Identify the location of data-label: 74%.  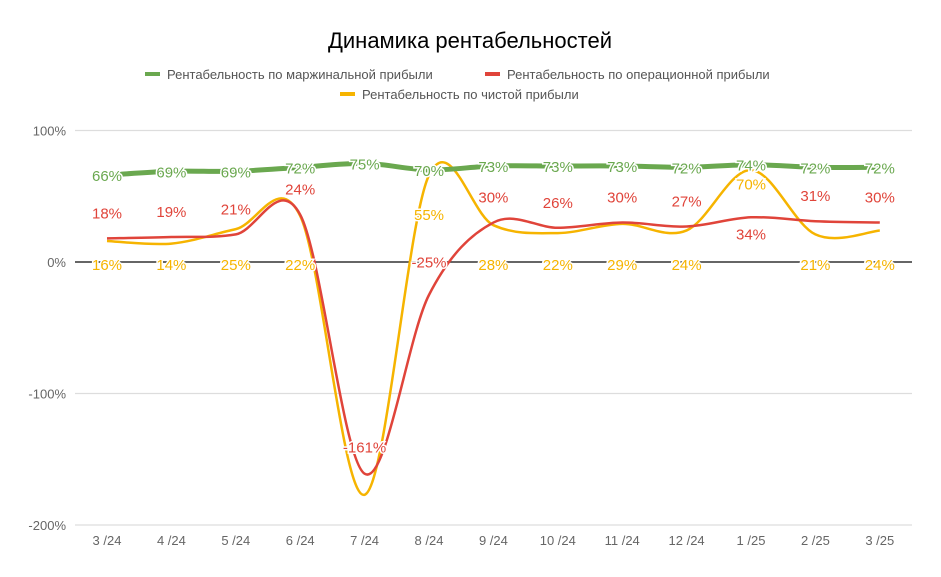
(751, 166).